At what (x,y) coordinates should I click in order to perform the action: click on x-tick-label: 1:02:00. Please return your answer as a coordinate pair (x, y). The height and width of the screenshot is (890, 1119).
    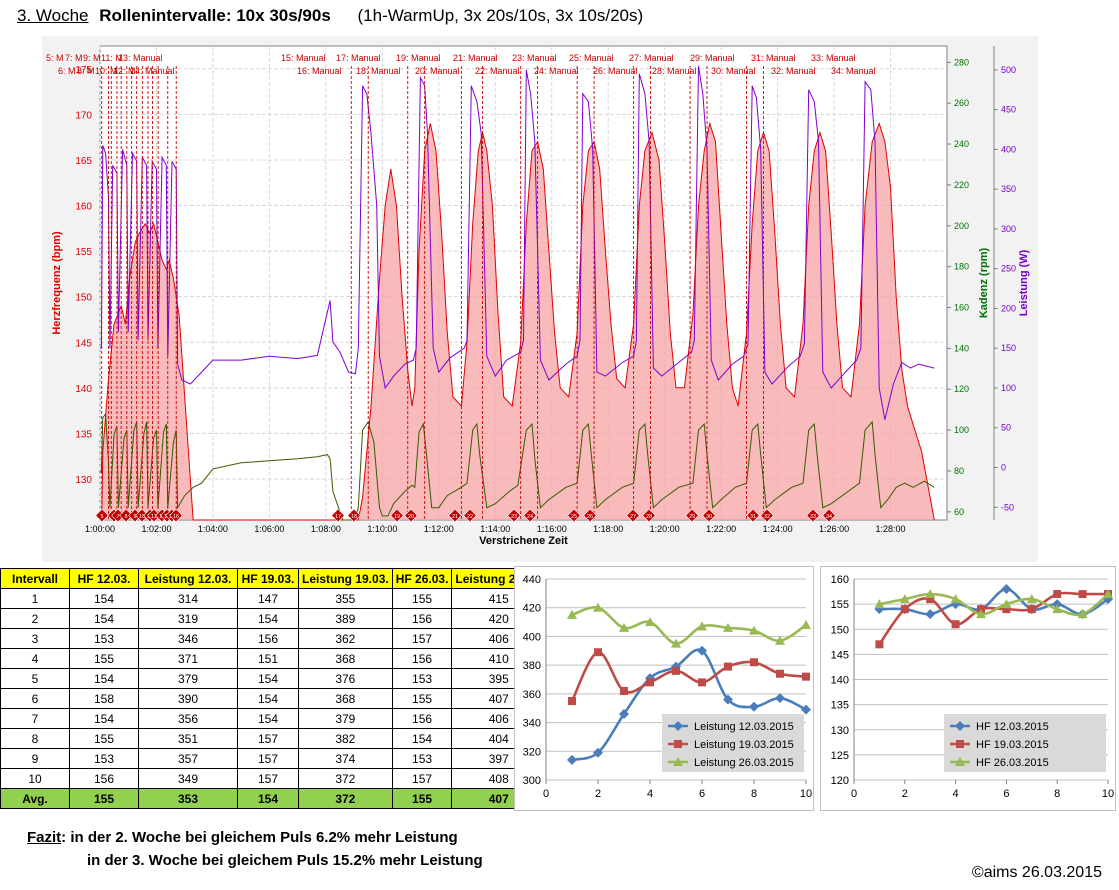
    Looking at the image, I should click on (156, 529).